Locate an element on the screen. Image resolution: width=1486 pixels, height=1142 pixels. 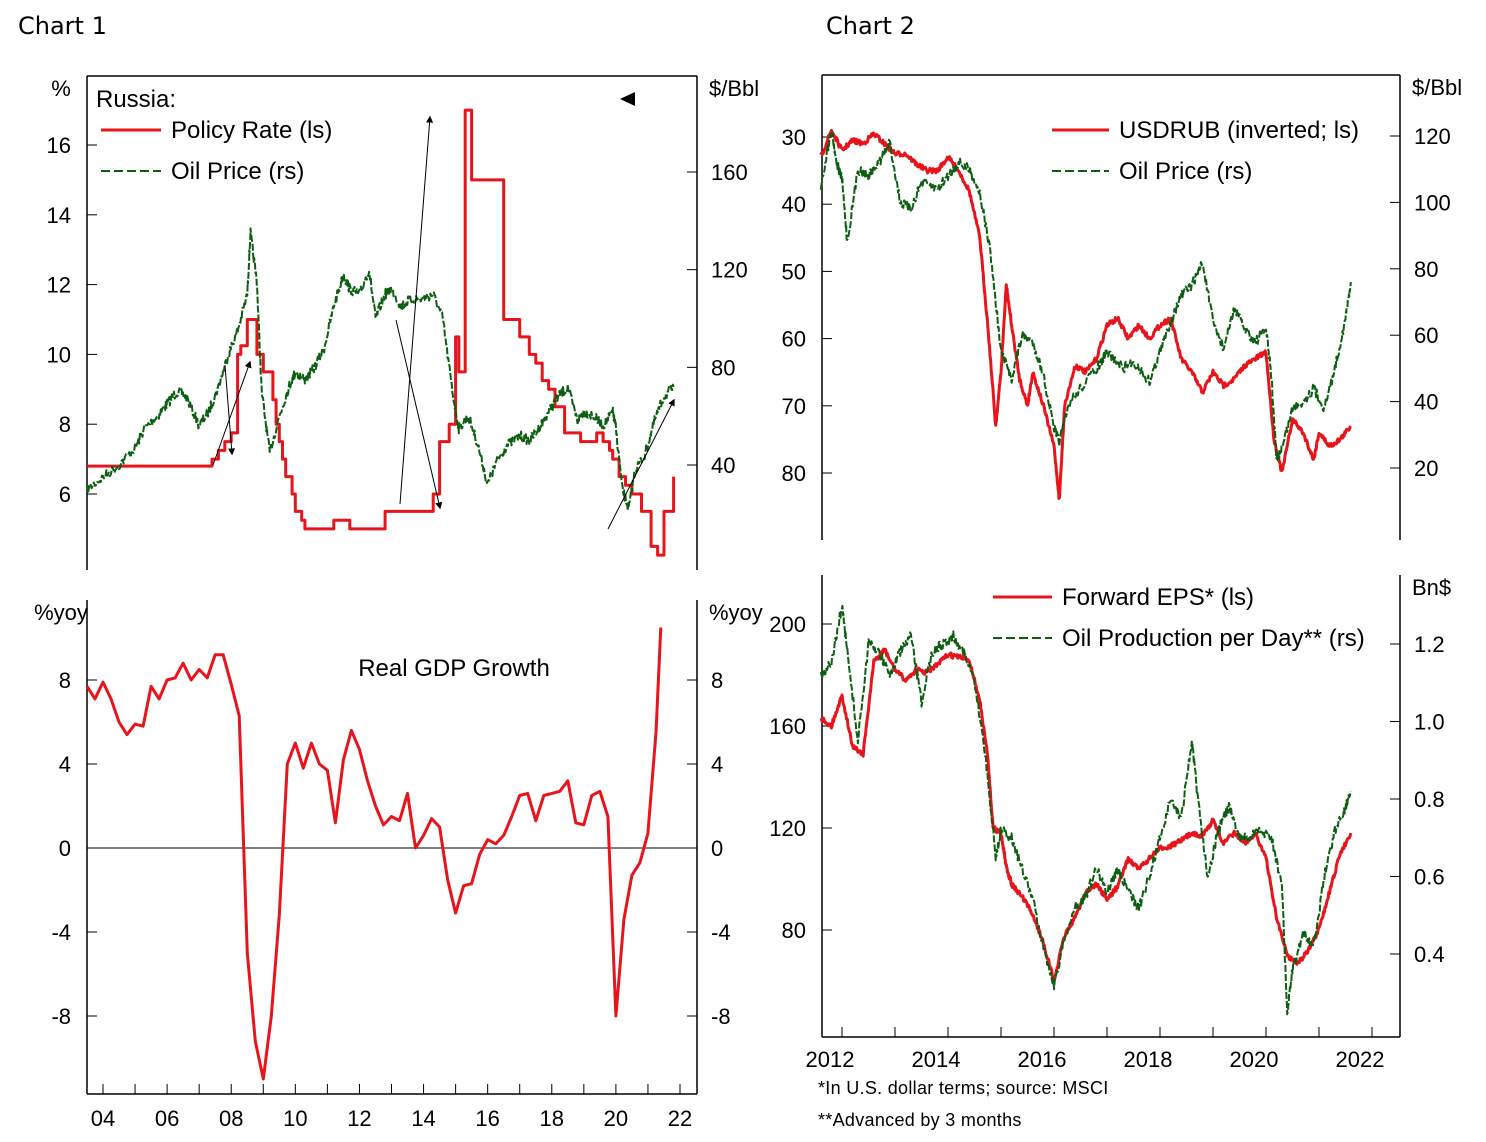
x-tick-label: 2020 is located at coordinates (1254, 1059).